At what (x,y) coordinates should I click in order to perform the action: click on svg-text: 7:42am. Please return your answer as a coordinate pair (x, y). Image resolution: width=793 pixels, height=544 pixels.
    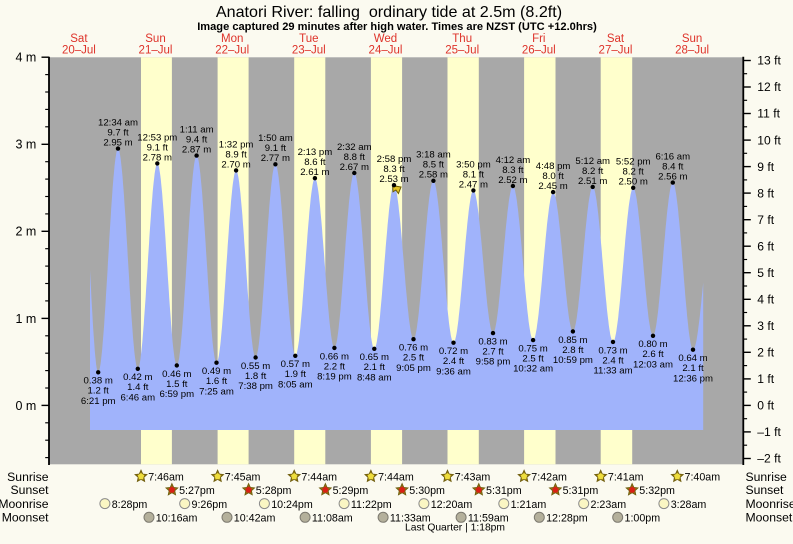
    Looking at the image, I should click on (549, 478).